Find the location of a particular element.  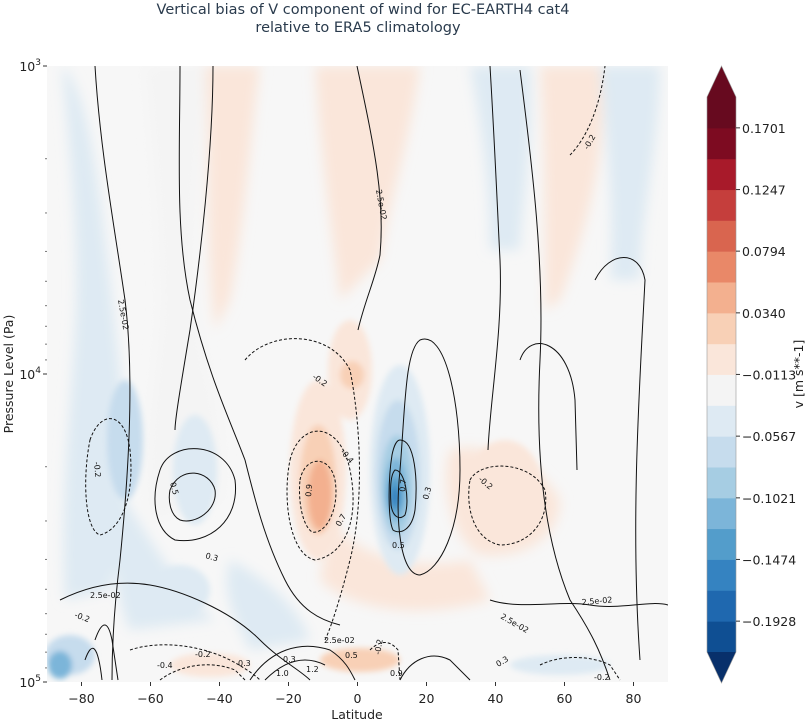

x-tick-label: 40 is located at coordinates (496, 698).